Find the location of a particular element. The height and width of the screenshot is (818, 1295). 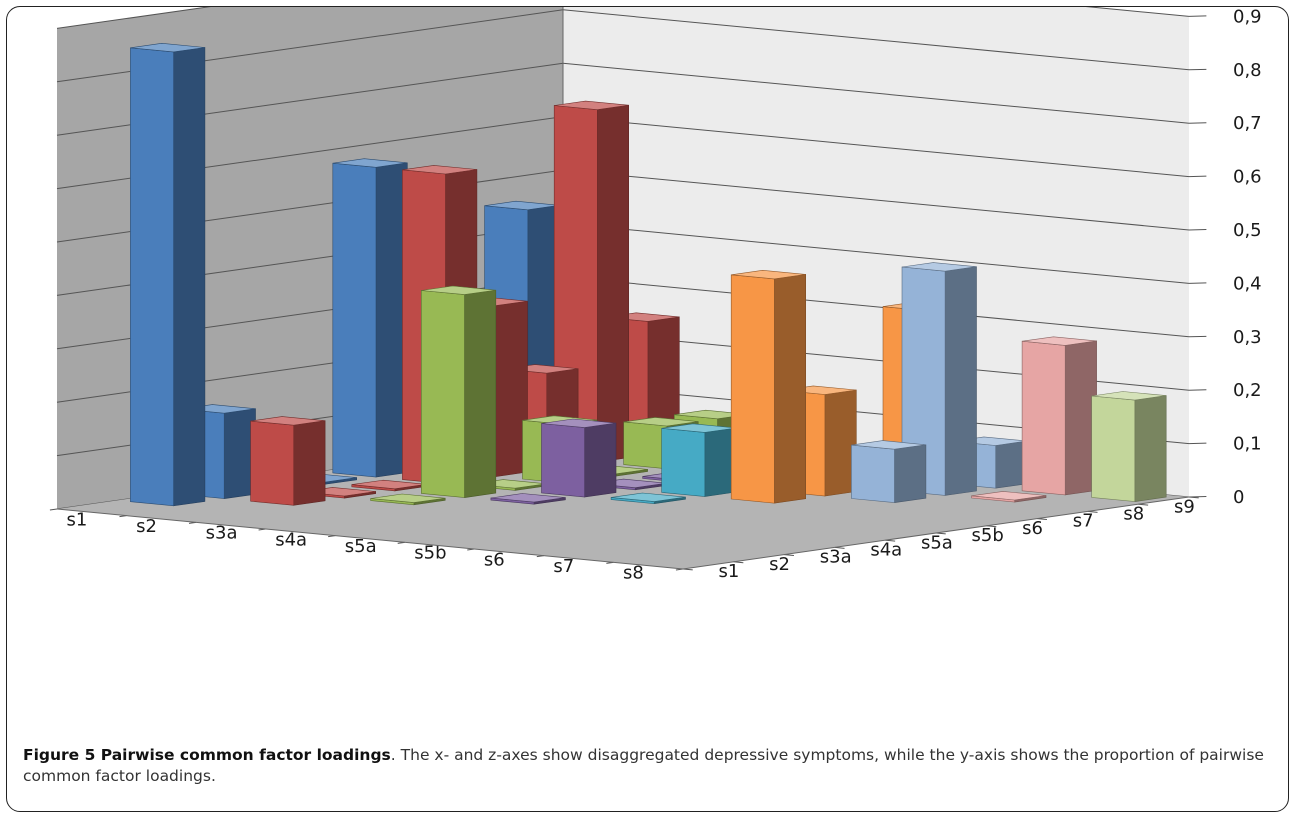

bar-s6-s5b is located at coordinates (768, 386).